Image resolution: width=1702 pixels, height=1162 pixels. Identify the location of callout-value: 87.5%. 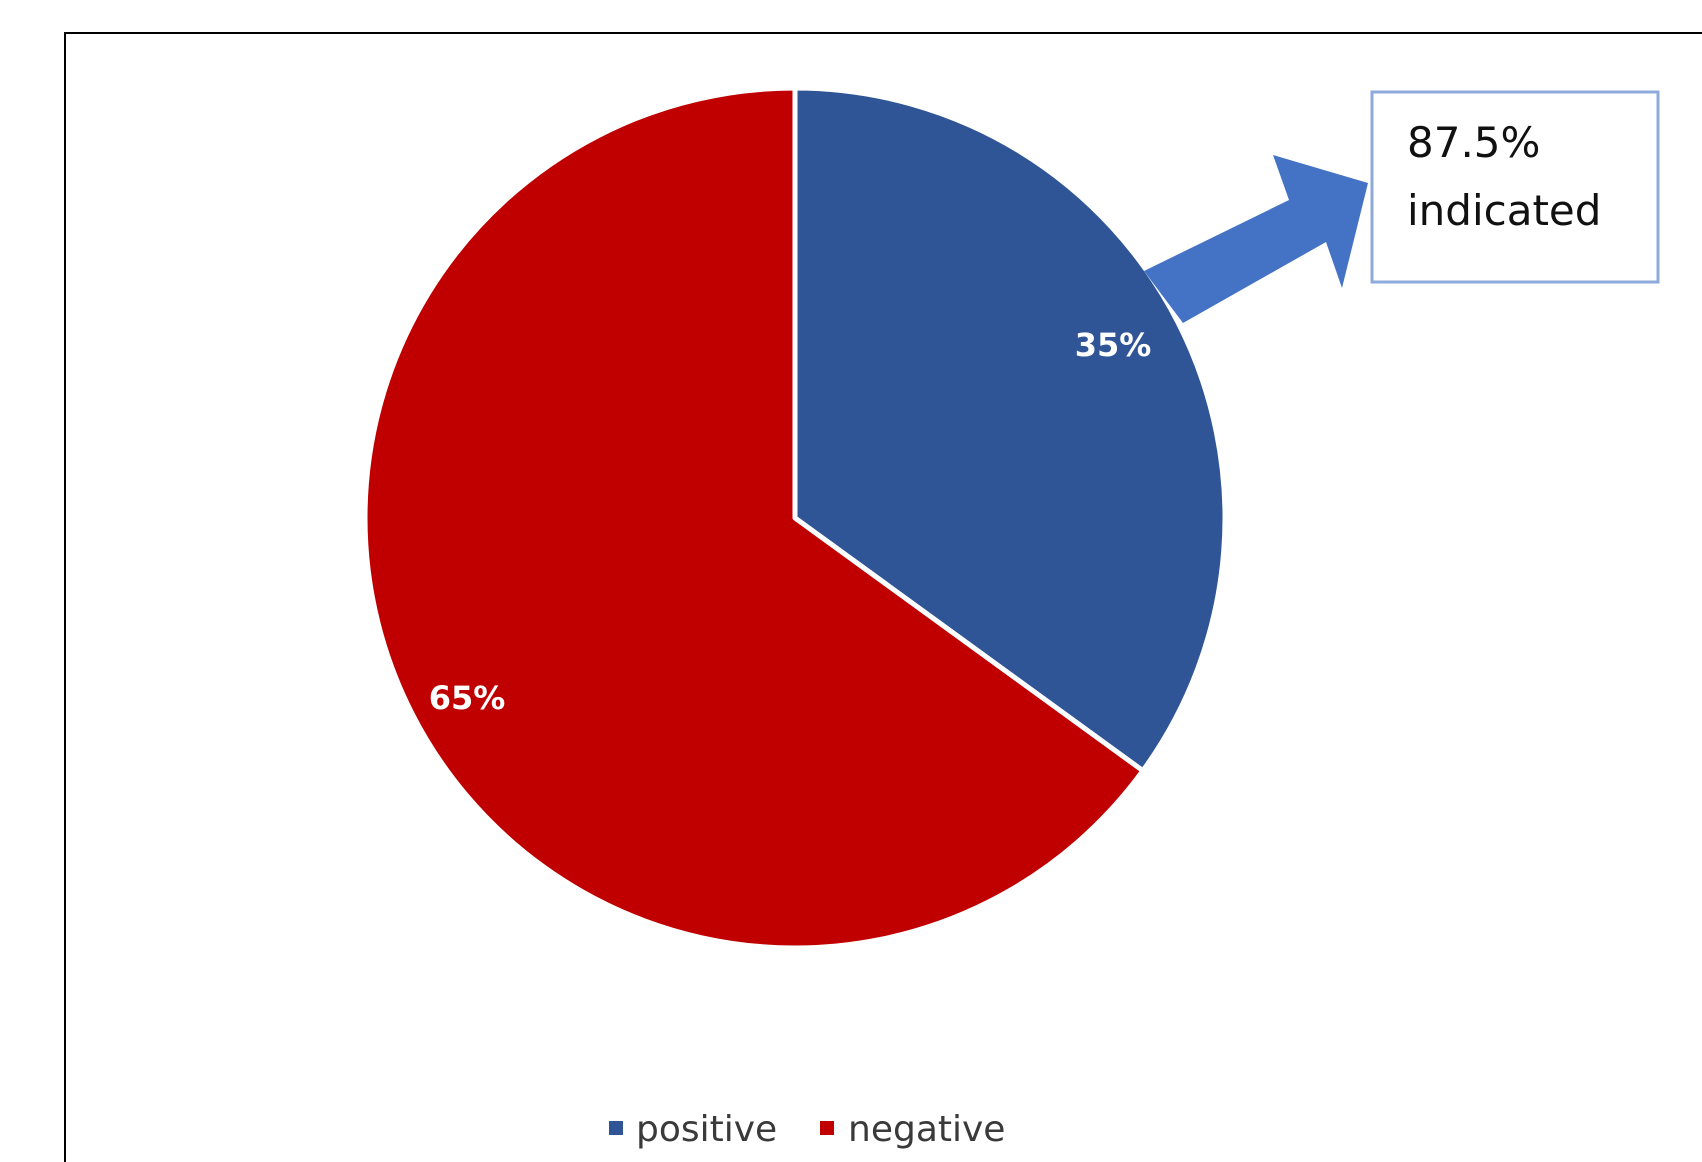
(1473, 142).